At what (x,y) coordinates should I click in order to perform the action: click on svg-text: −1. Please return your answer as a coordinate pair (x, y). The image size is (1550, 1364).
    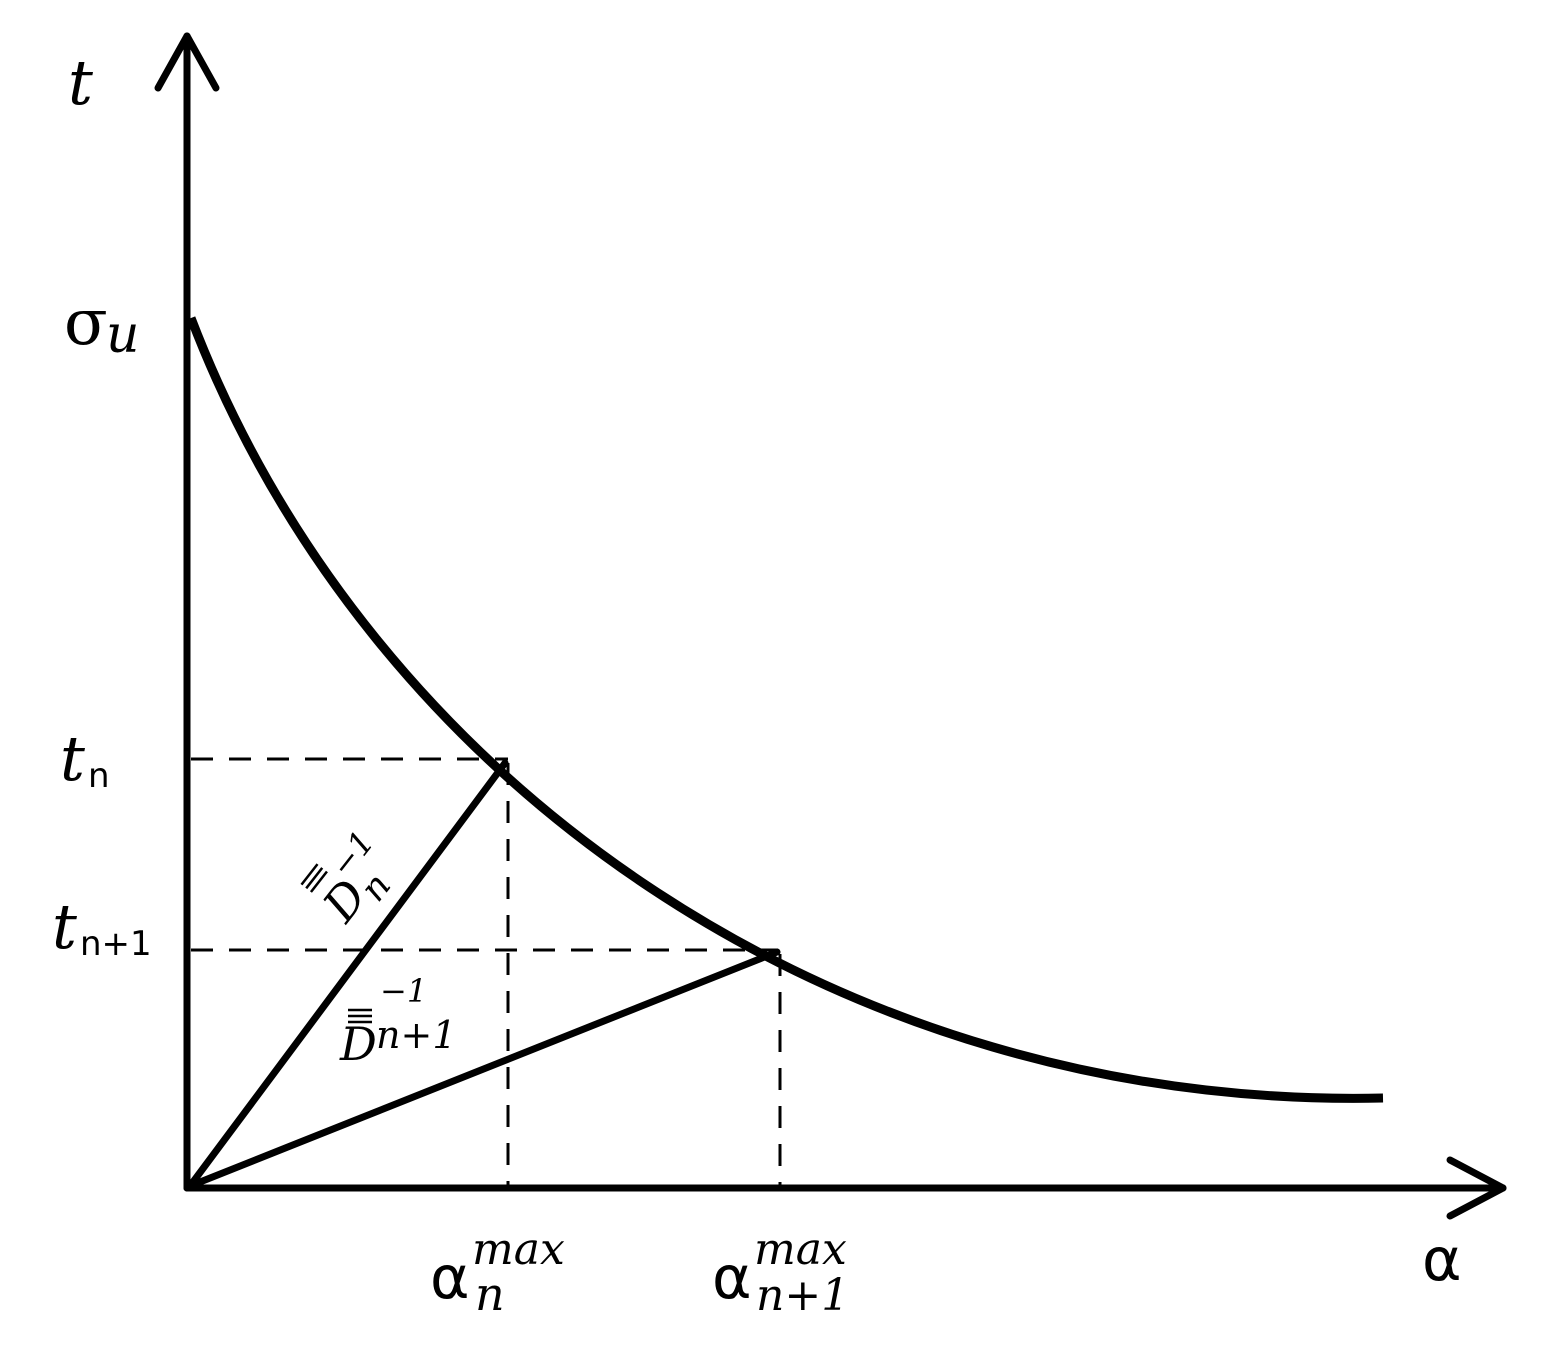
    Looking at the image, I should click on (403, 991).